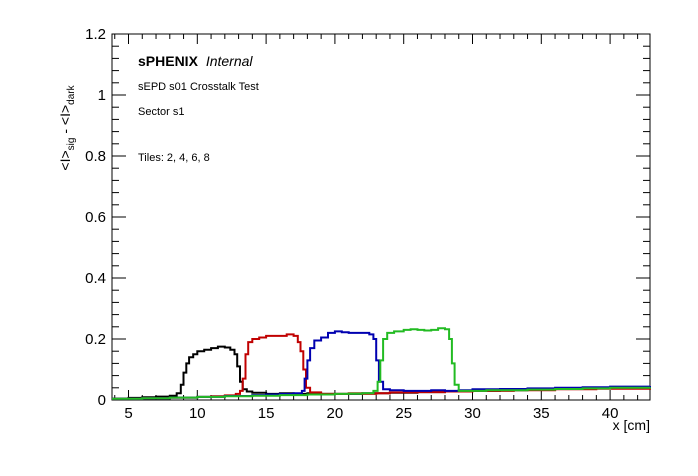 The height and width of the screenshot is (476, 698). What do you see at coordinates (95, 217) in the screenshot?
I see `y-tick-label: 0.6` at bounding box center [95, 217].